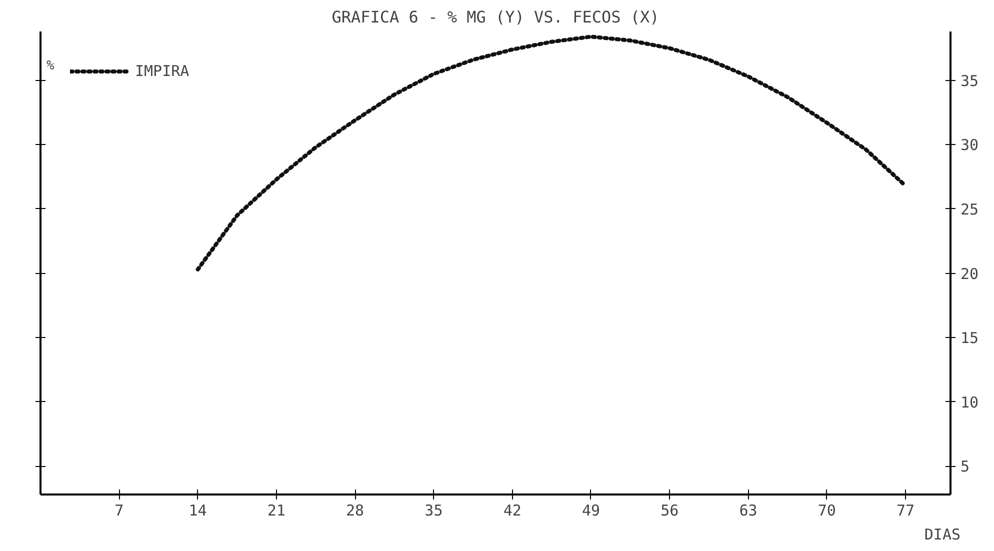 This screenshot has width=994, height=551. Describe the element at coordinates (969, 145) in the screenshot. I see `y-tick-label: 30` at that location.